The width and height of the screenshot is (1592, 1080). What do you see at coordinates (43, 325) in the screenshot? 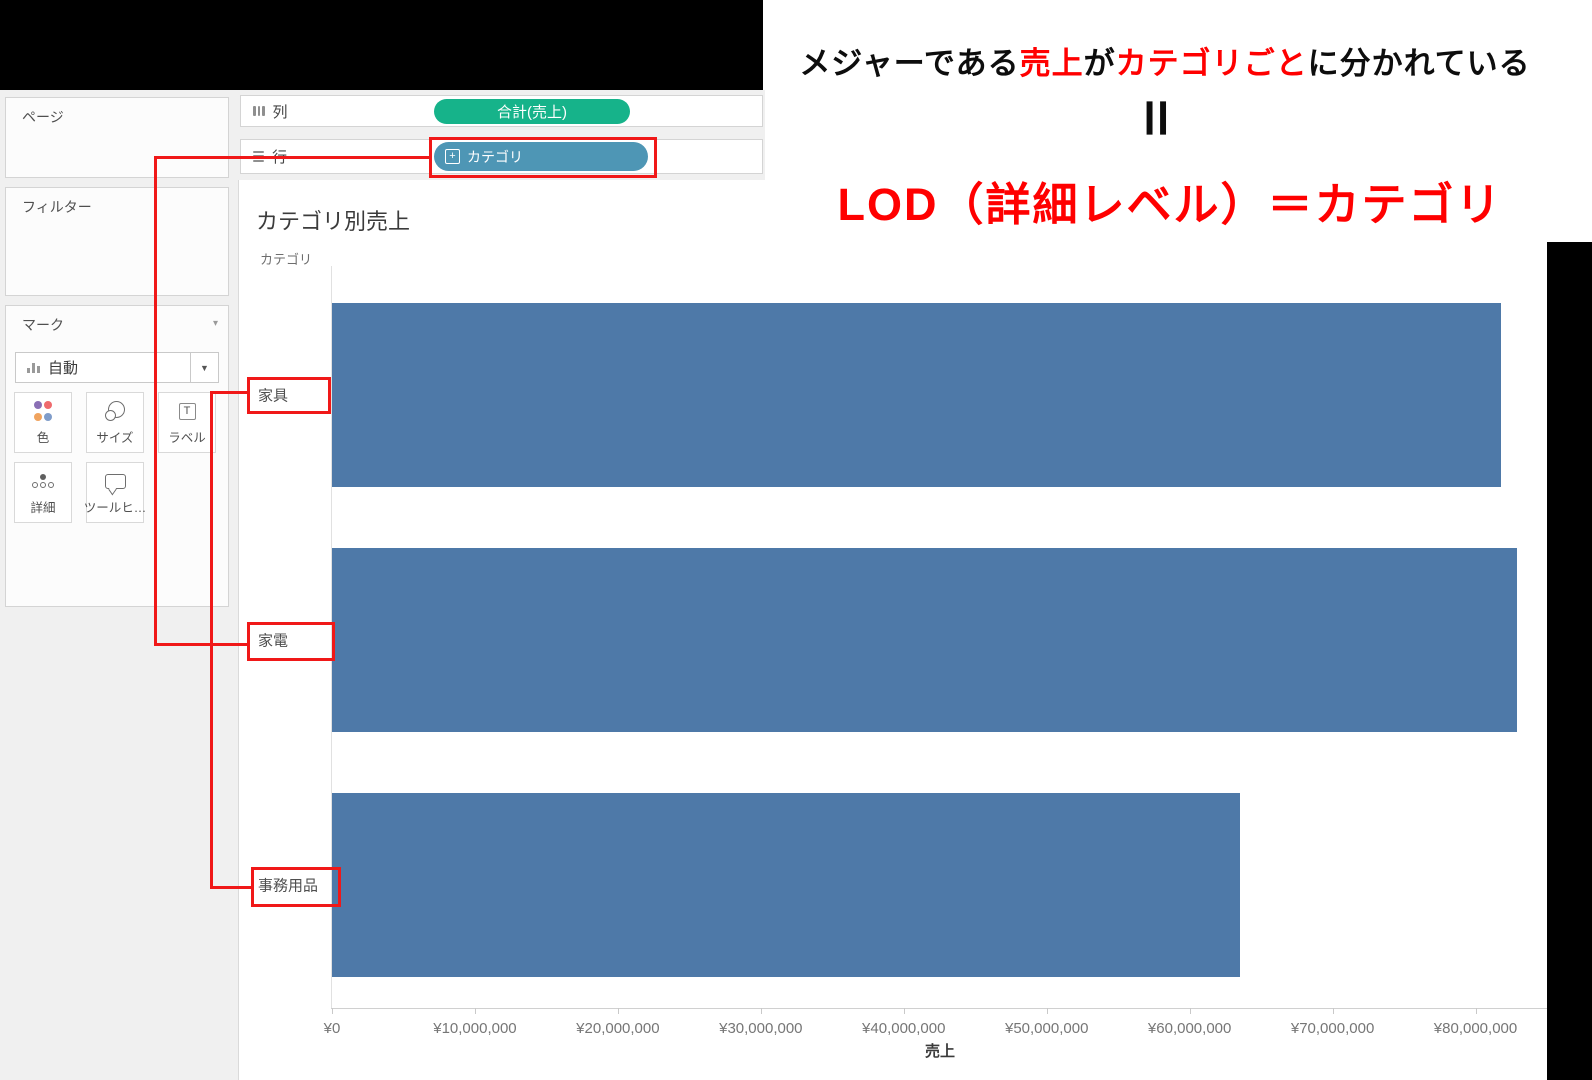
I see `marks-card-title: マーク` at bounding box center [43, 325].